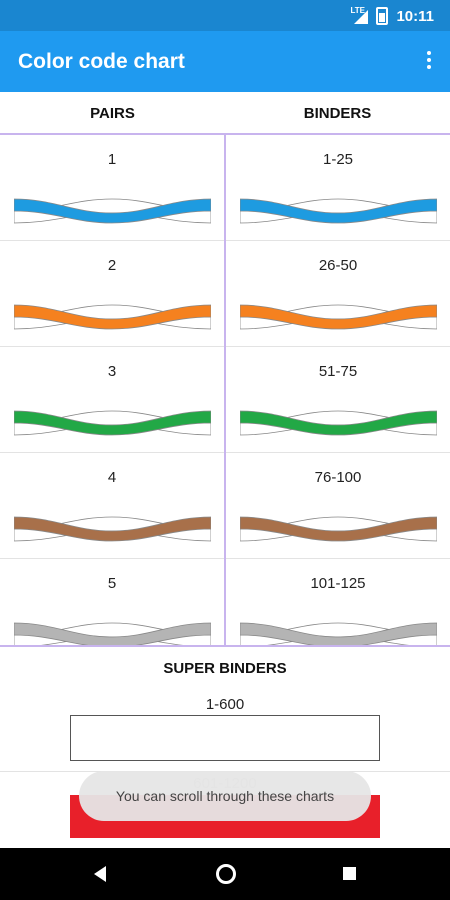 The image size is (450, 900). Describe the element at coordinates (112, 188) in the screenshot. I see `pair-item: 1` at that location.